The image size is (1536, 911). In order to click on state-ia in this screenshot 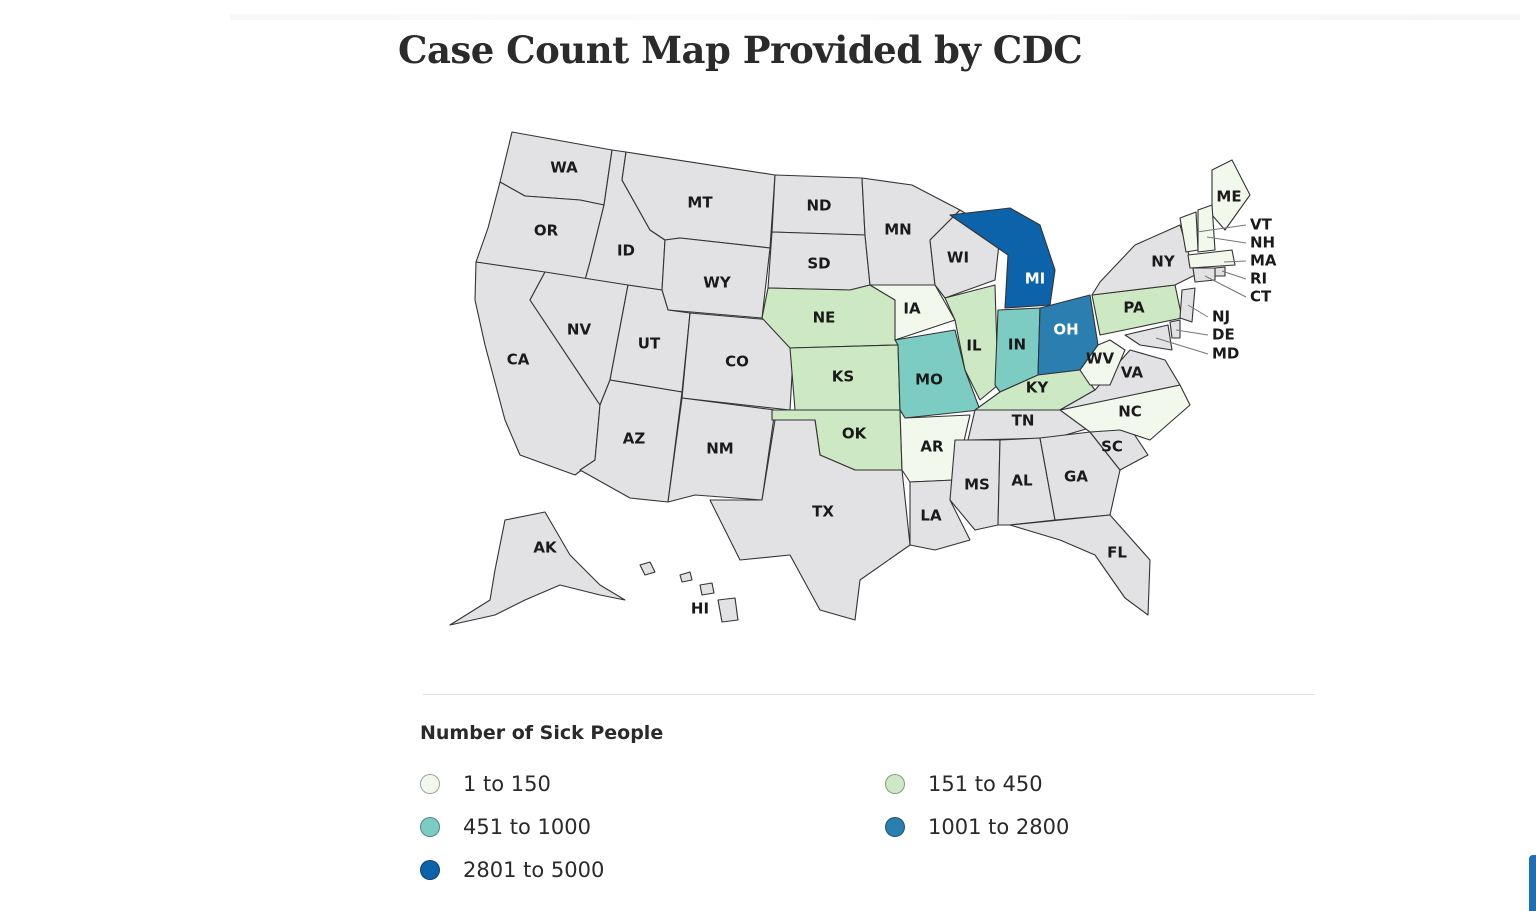, I will do `click(912, 312)`.